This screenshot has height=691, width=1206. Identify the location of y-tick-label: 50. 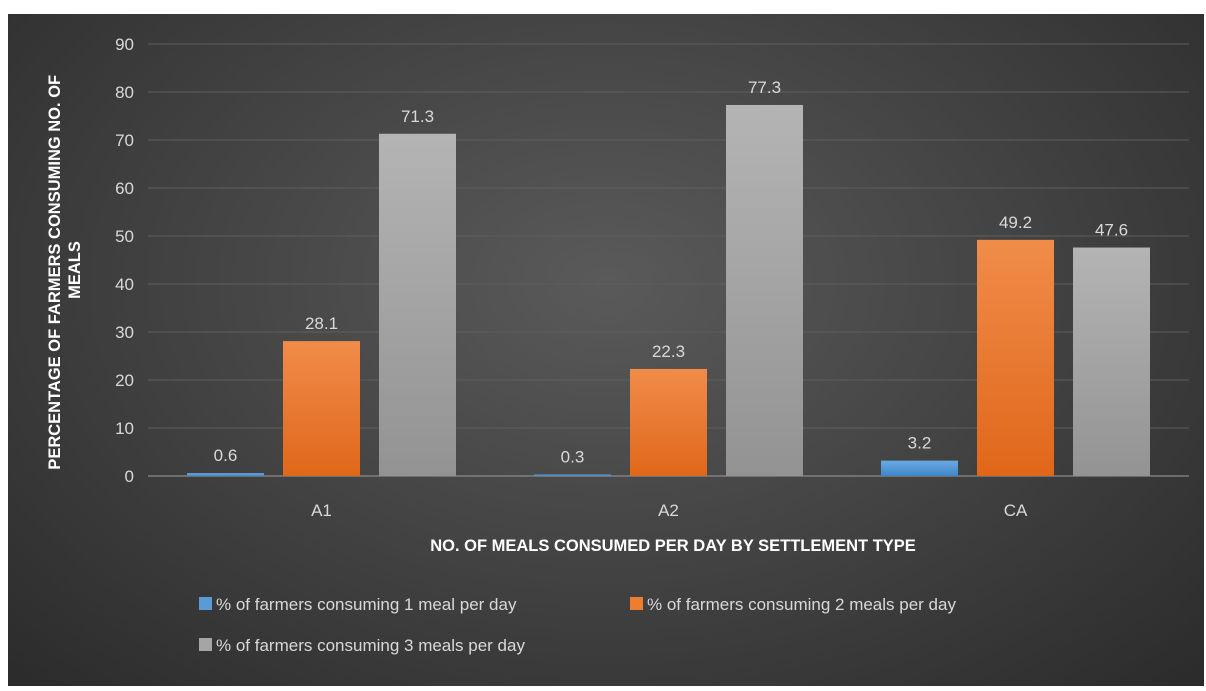
(124, 236).